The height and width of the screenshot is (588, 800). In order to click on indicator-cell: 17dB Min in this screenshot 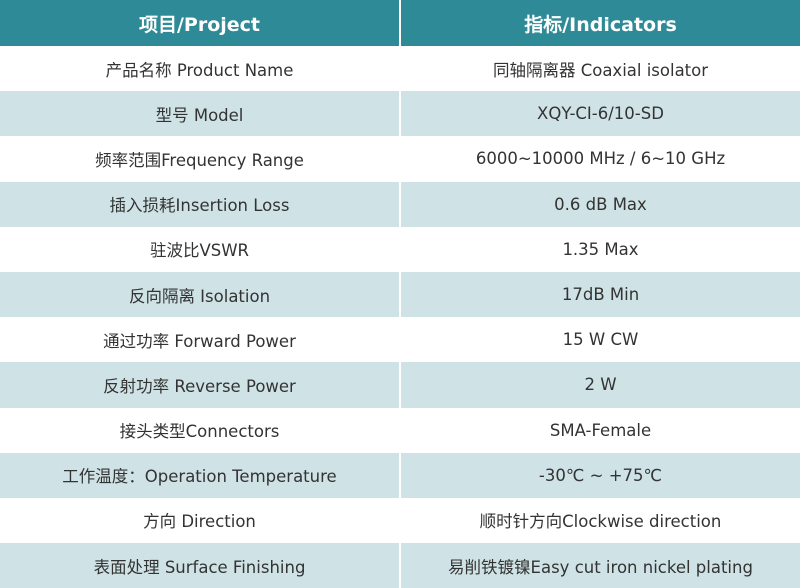, I will do `click(600, 294)`.